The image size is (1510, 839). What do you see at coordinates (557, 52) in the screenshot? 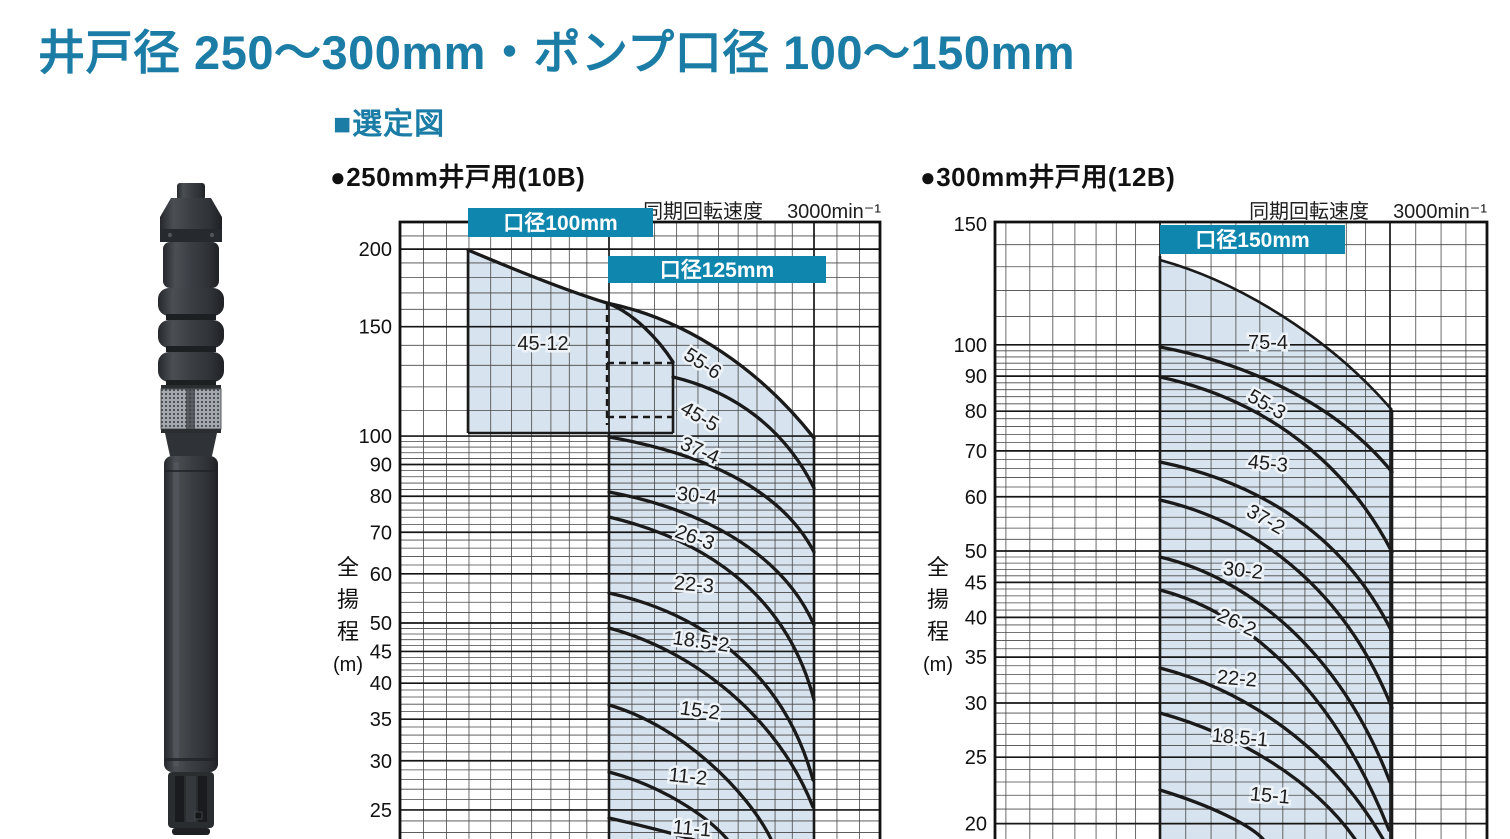
I see `page-title: 井戸径 250〜300mm・ポンプ口径 100〜150mm` at bounding box center [557, 52].